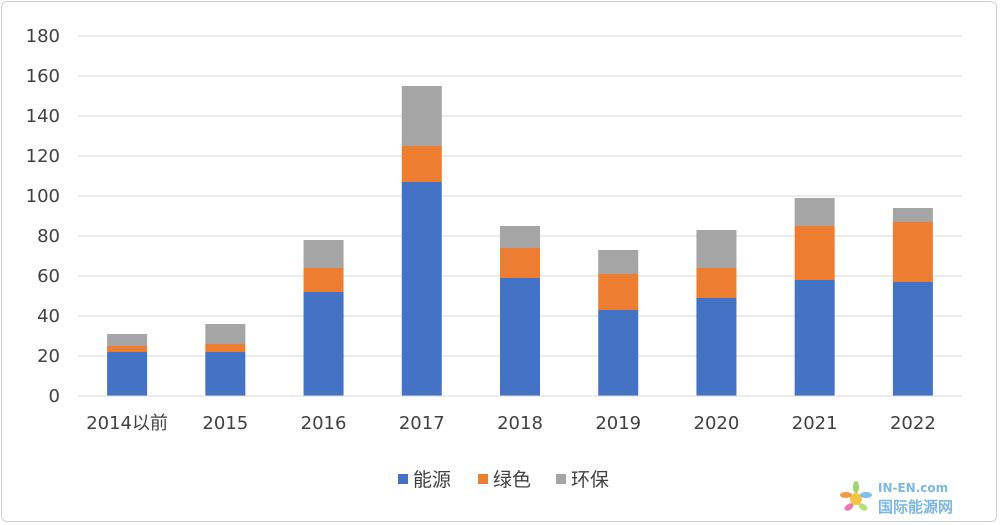  I want to click on legend-swatch-绿色, so click(483, 479).